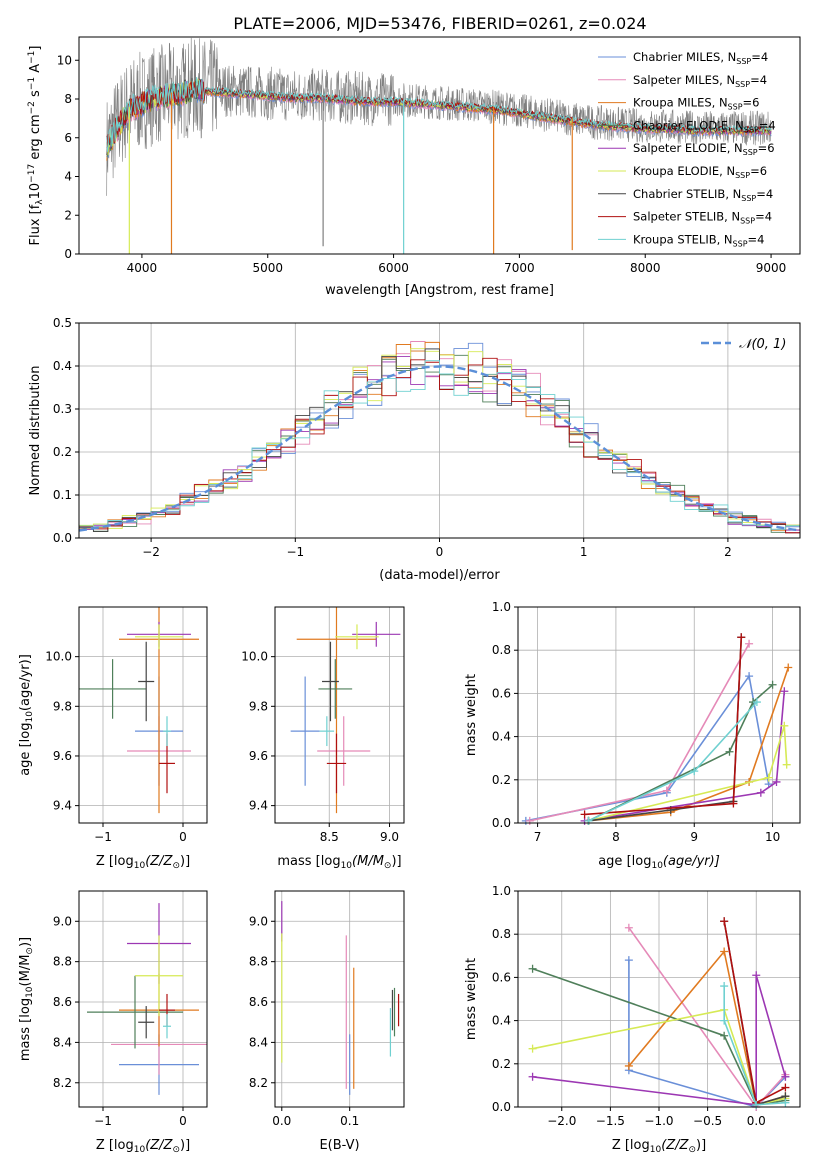  Describe the element at coordinates (40, 202) in the screenshot. I see `spectrum-y-label-part: λ` at that location.